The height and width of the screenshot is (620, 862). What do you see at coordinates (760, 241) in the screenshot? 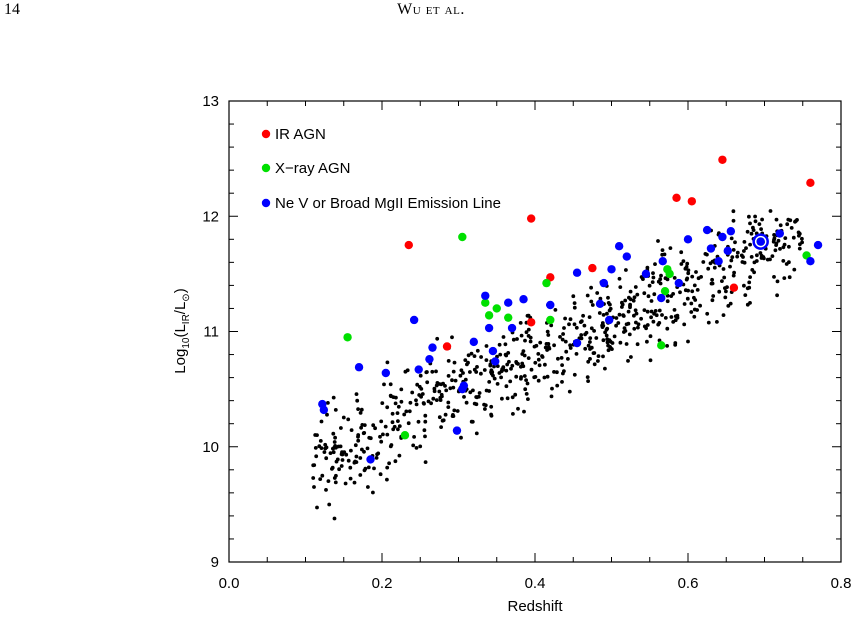
I see `highlight-ring` at bounding box center [760, 241].